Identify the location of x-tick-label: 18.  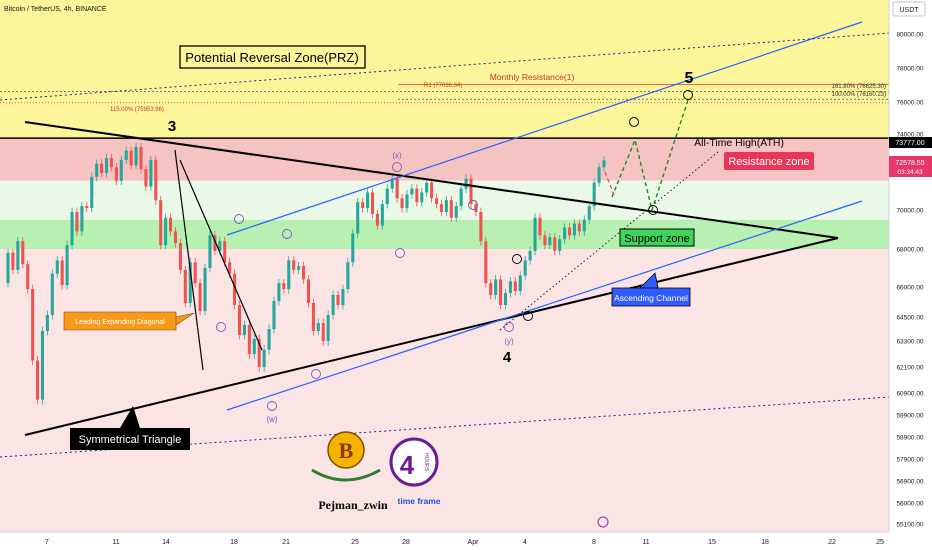
(765, 542).